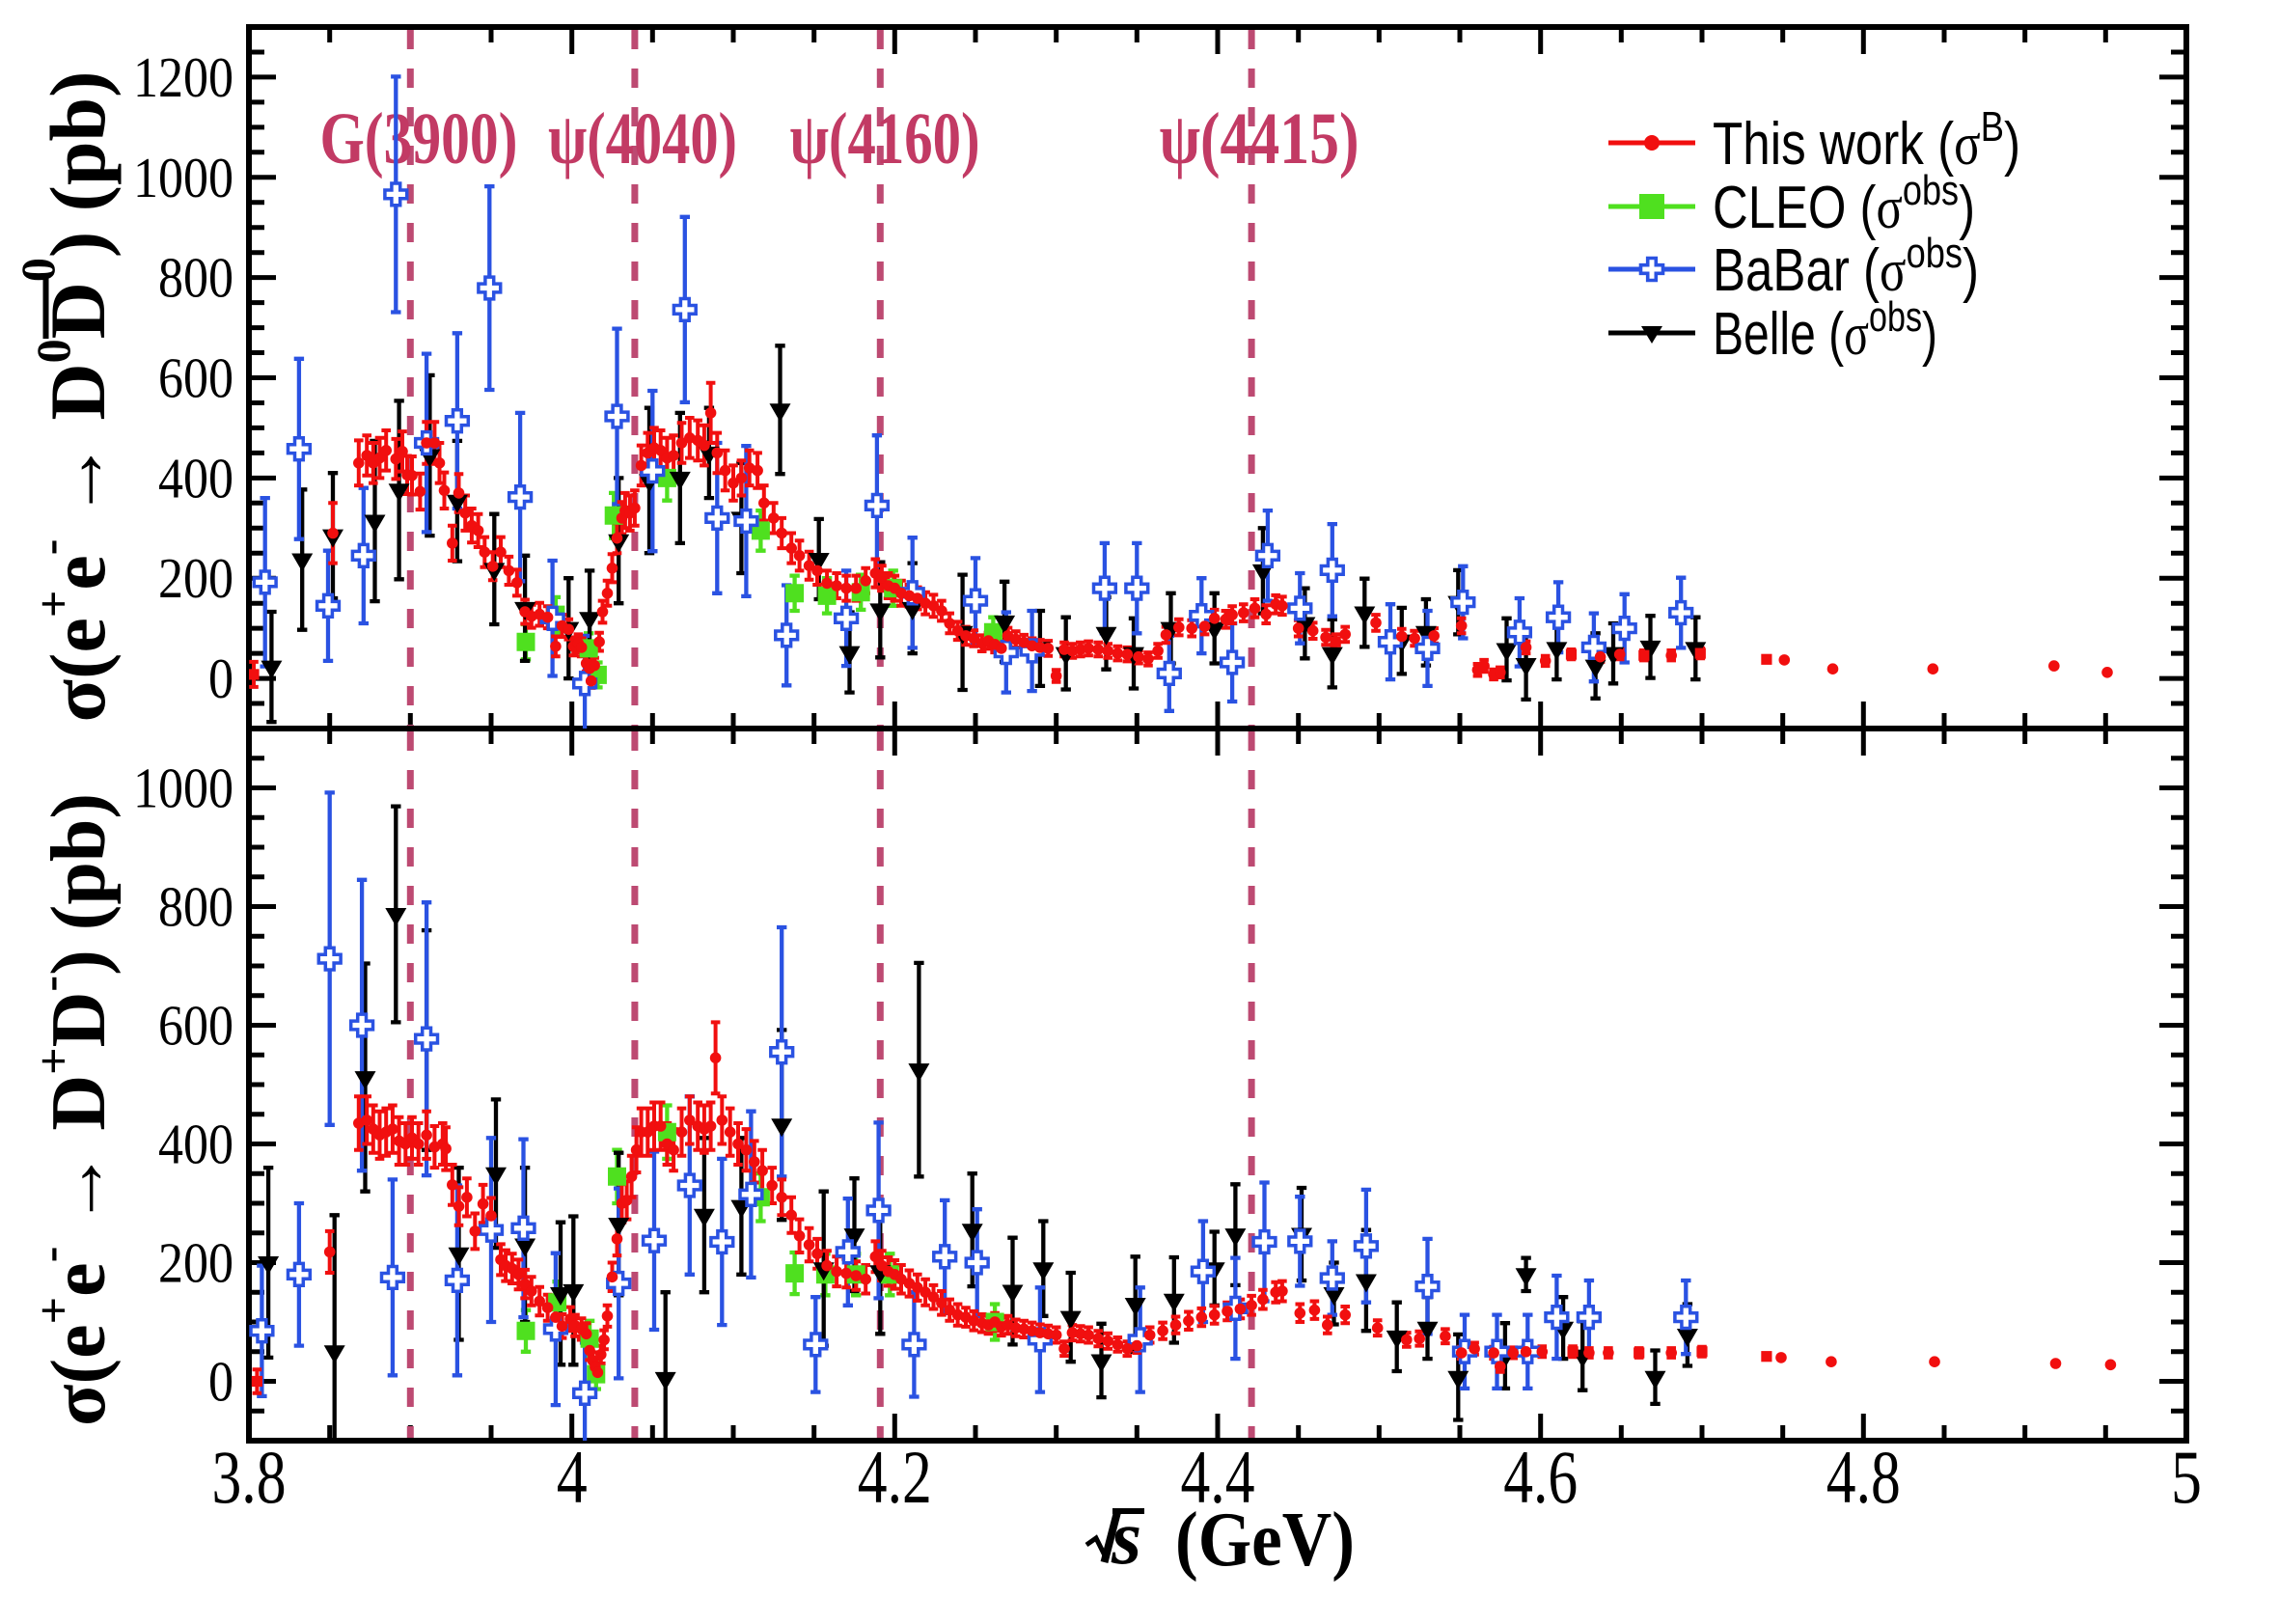 This screenshot has width=2279, height=1624. Describe the element at coordinates (1866, 141) in the screenshot. I see `svg-text: This work (σB)` at that location.